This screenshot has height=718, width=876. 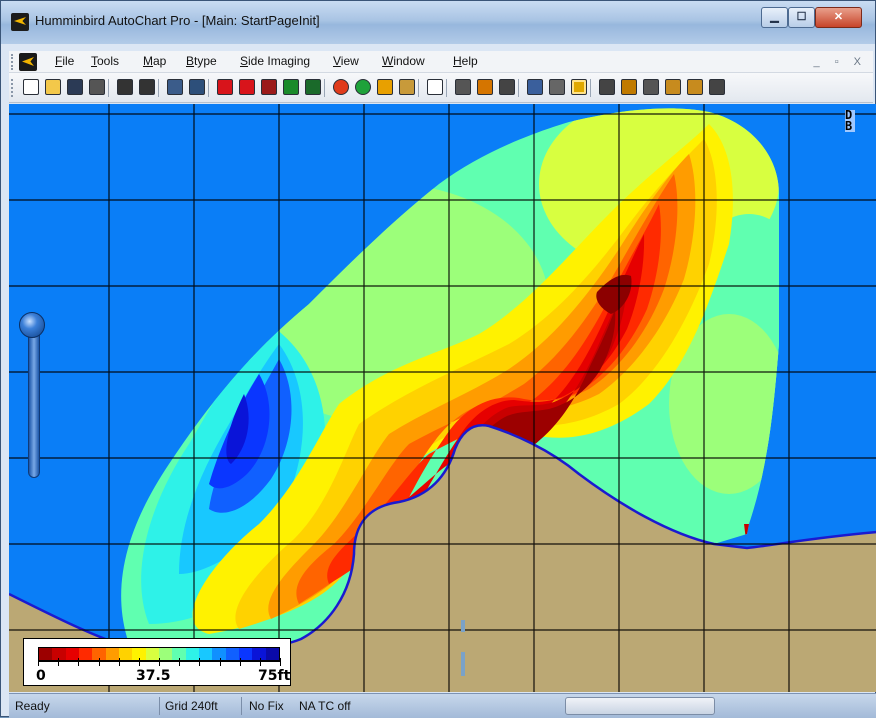 I want to click on green-circle-icon, so click(x=363, y=87).